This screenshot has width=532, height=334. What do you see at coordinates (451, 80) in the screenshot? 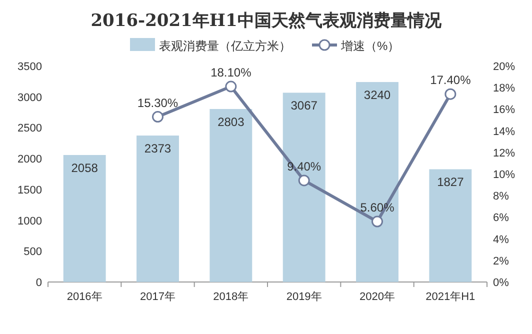
I see `data-label: 17.40%` at bounding box center [451, 80].